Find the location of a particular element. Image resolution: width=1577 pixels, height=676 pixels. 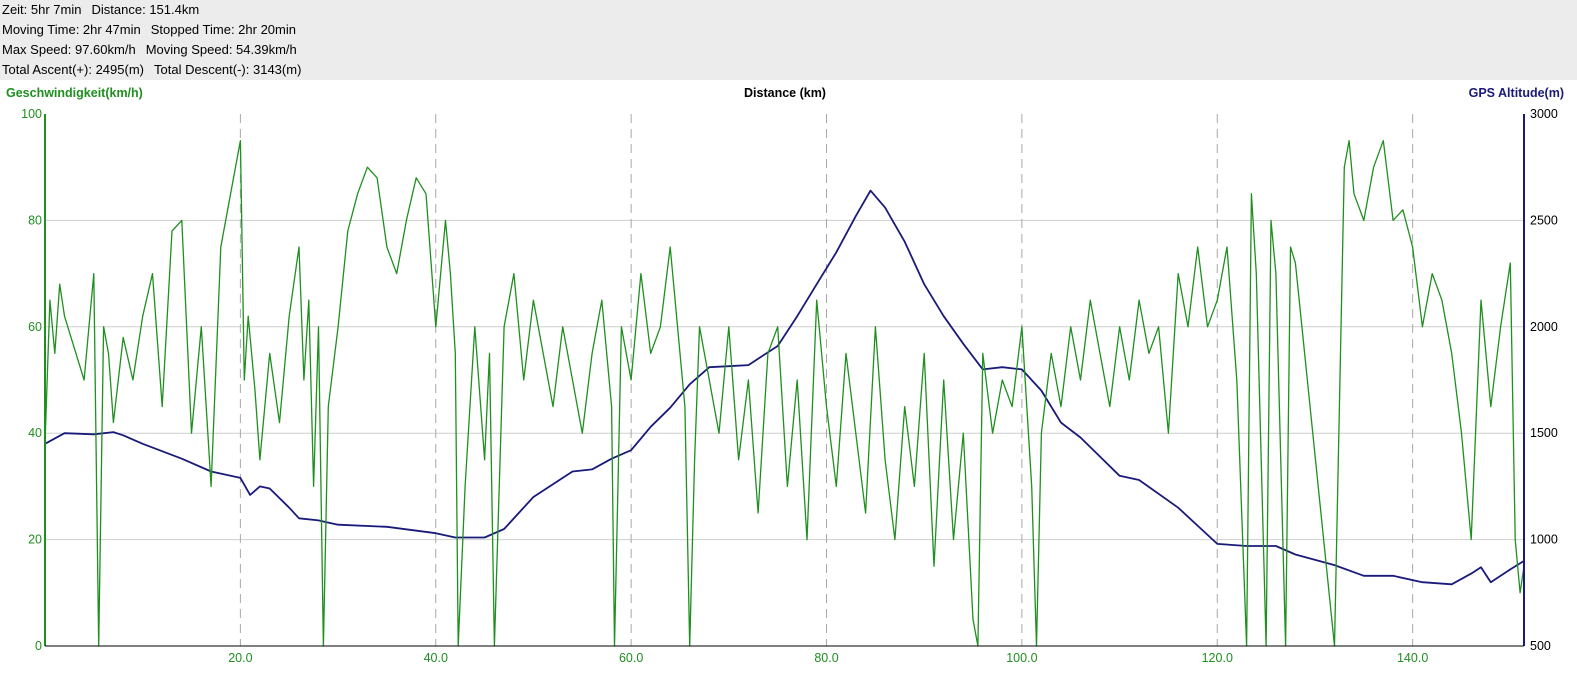

x-tick-label: 140.0 is located at coordinates (1412, 658).